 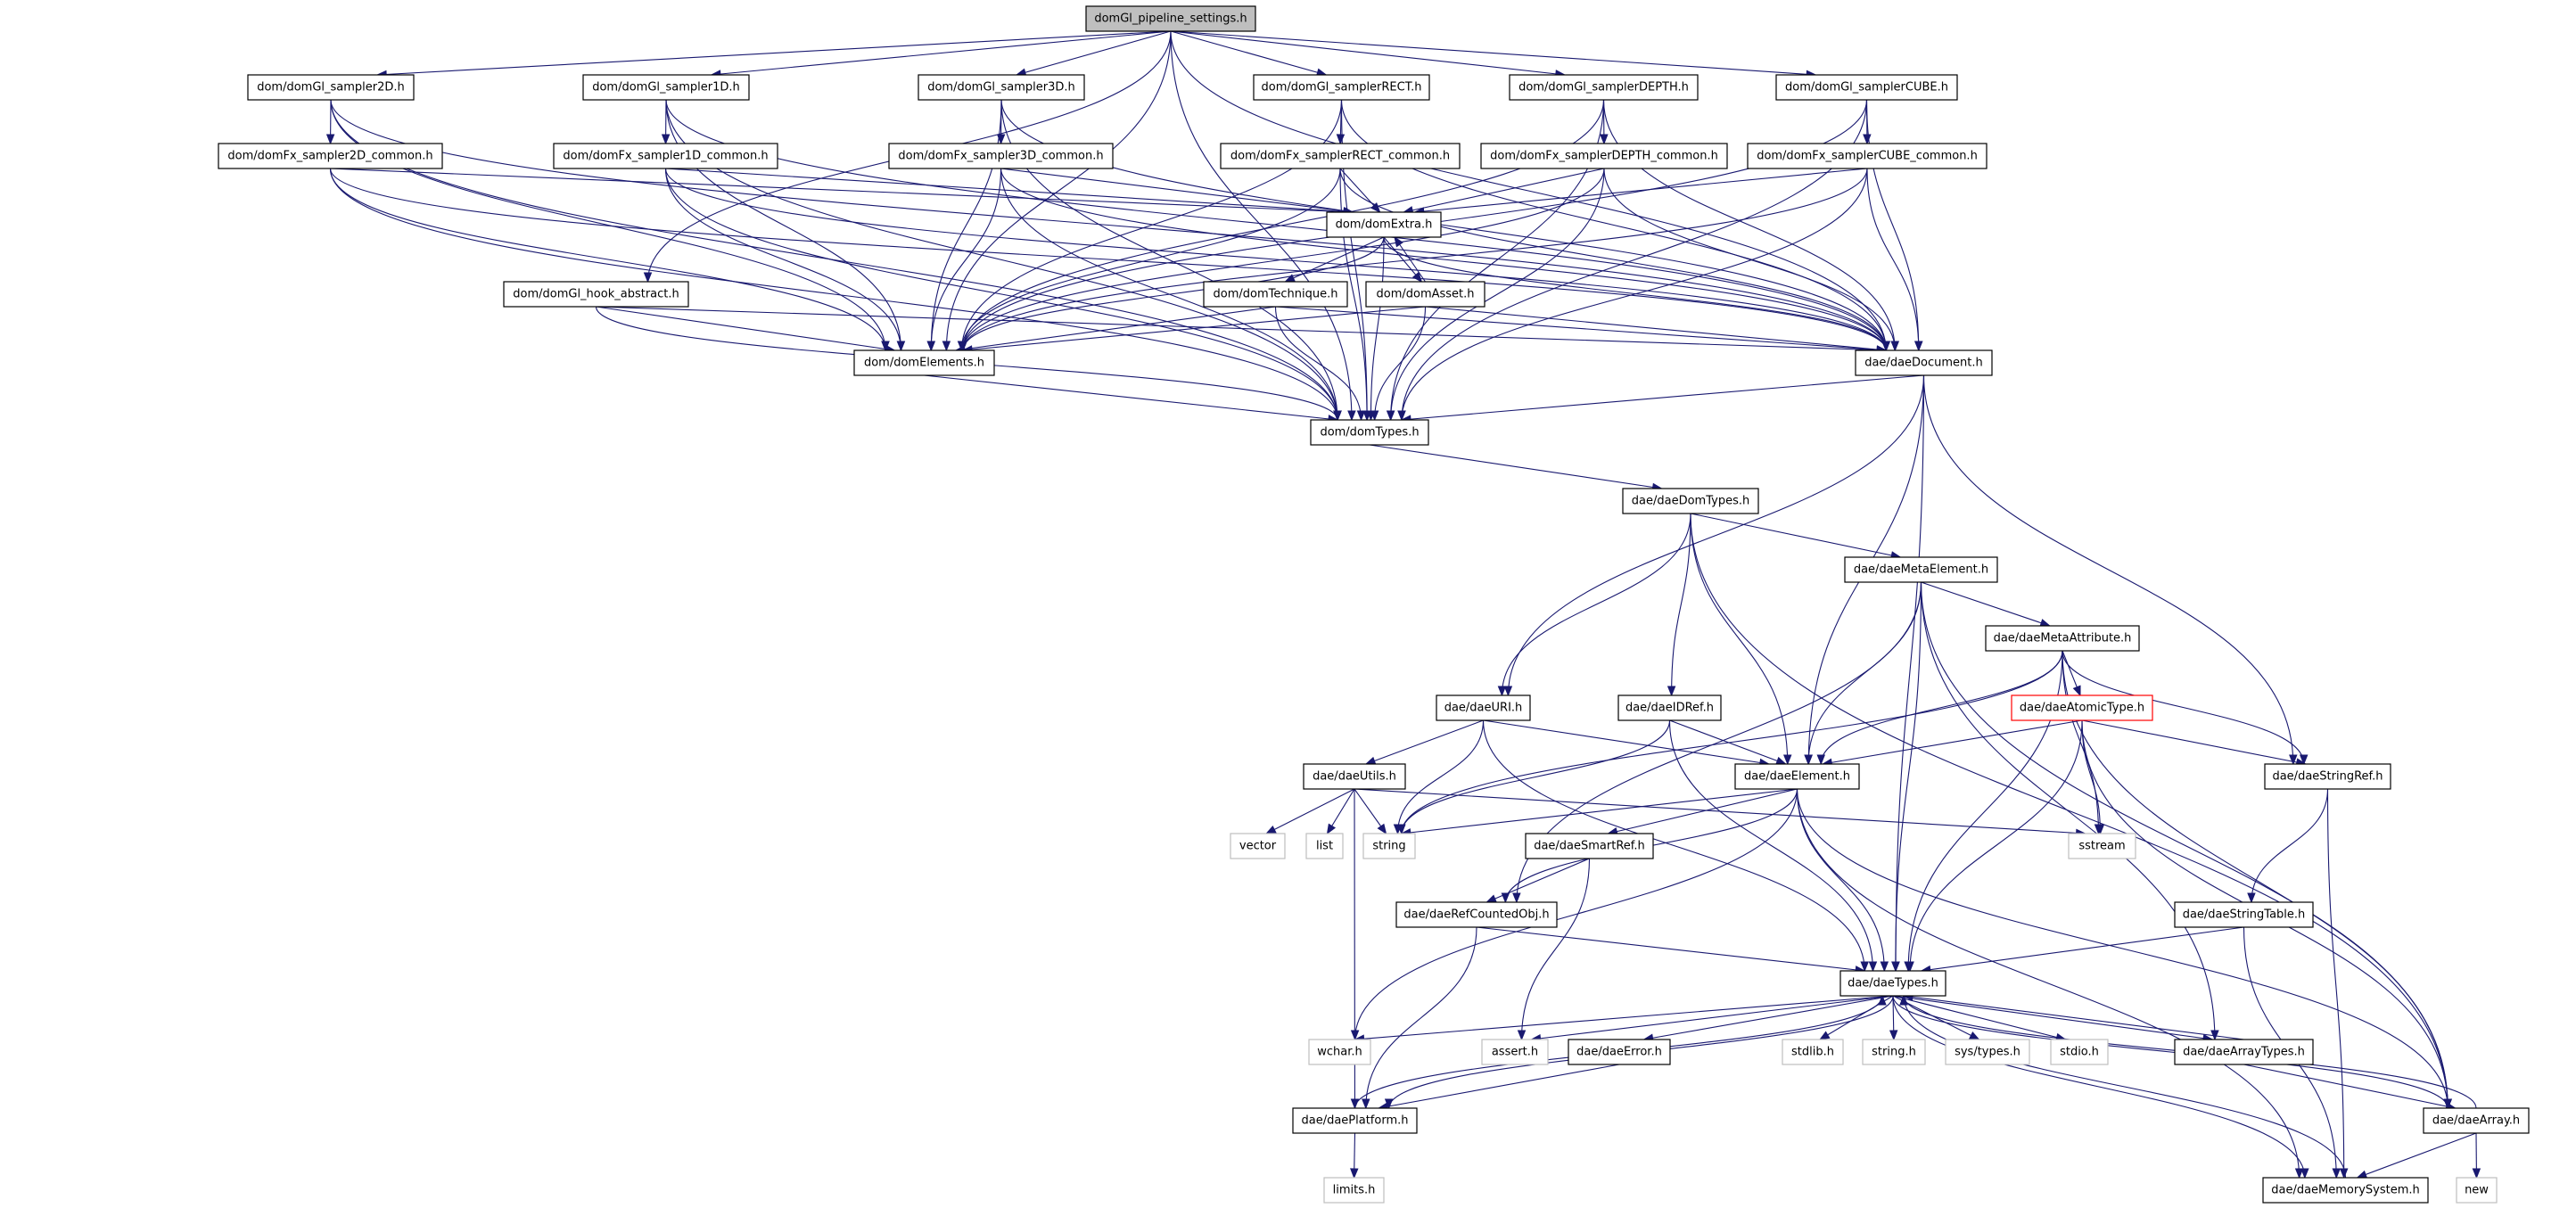 I want to click on node-label: dom/domFx_sampler3D_common.h, so click(x=1000, y=157).